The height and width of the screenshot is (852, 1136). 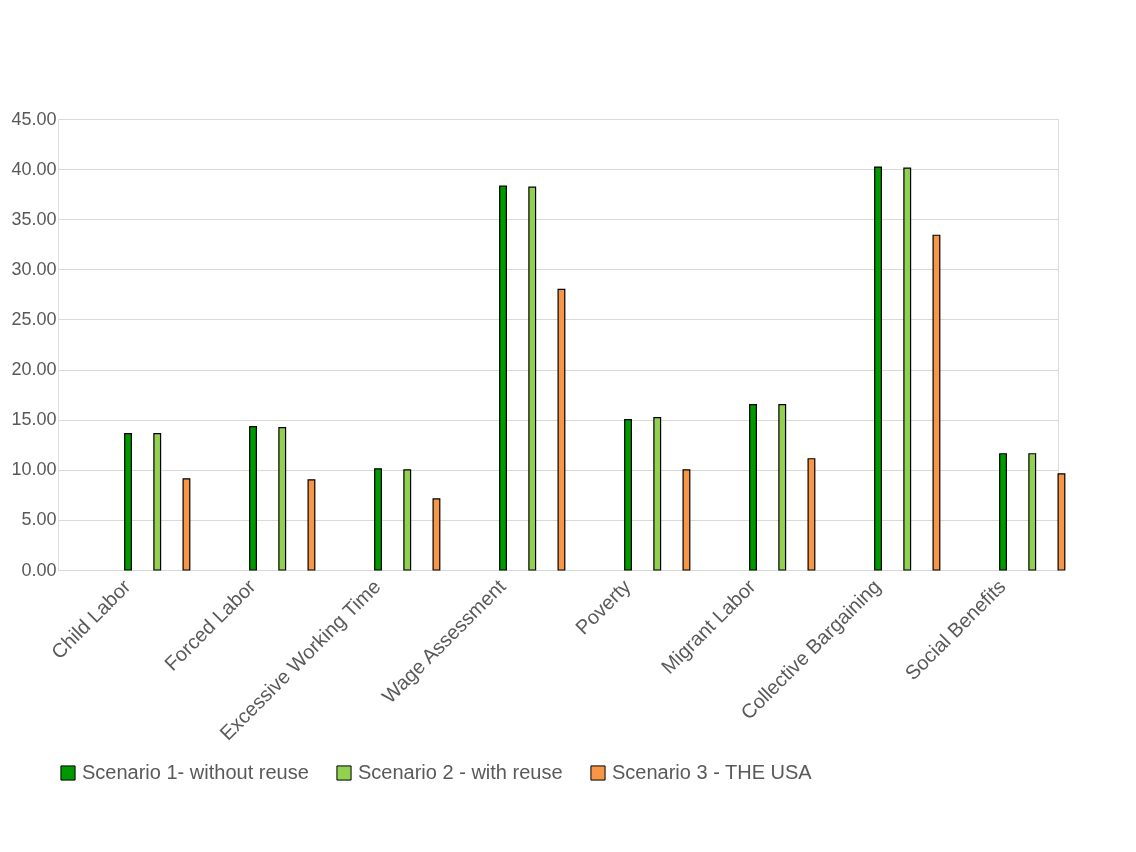 I want to click on y-tick-label: 30.00, so click(x=34, y=268).